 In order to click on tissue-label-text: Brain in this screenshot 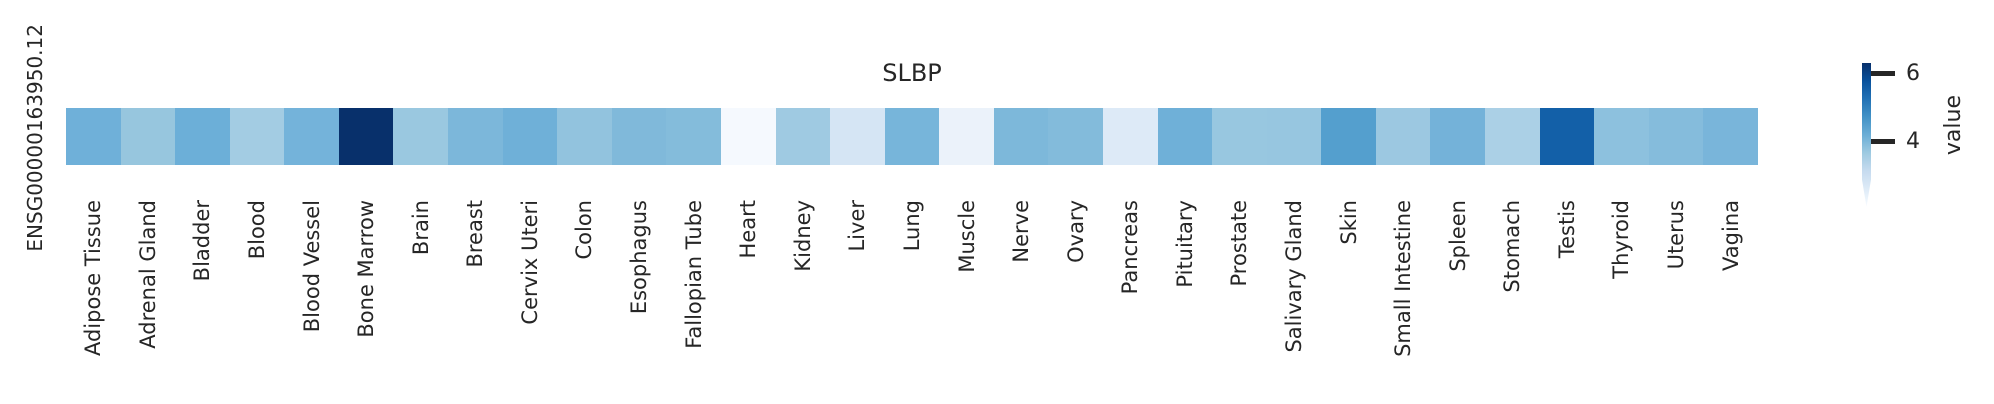, I will do `click(420, 228)`.